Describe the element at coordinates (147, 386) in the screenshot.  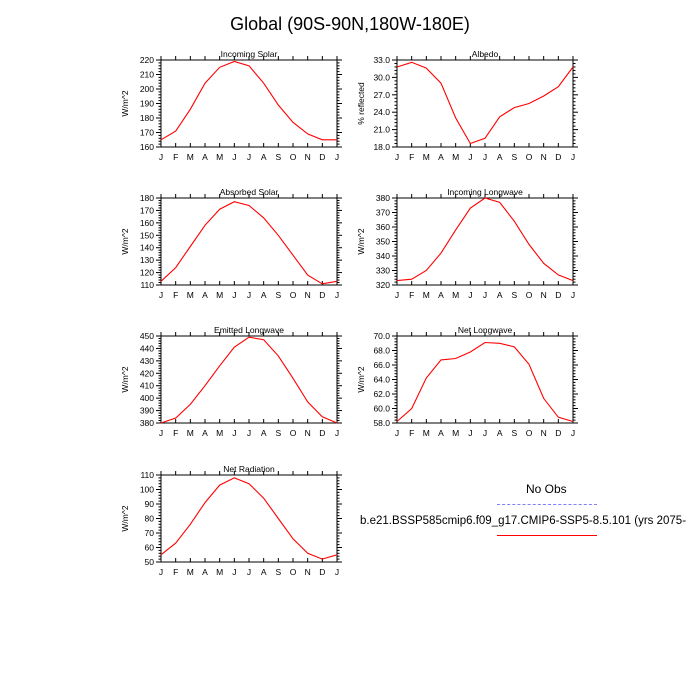
I see `y-tick-label: 410` at that location.